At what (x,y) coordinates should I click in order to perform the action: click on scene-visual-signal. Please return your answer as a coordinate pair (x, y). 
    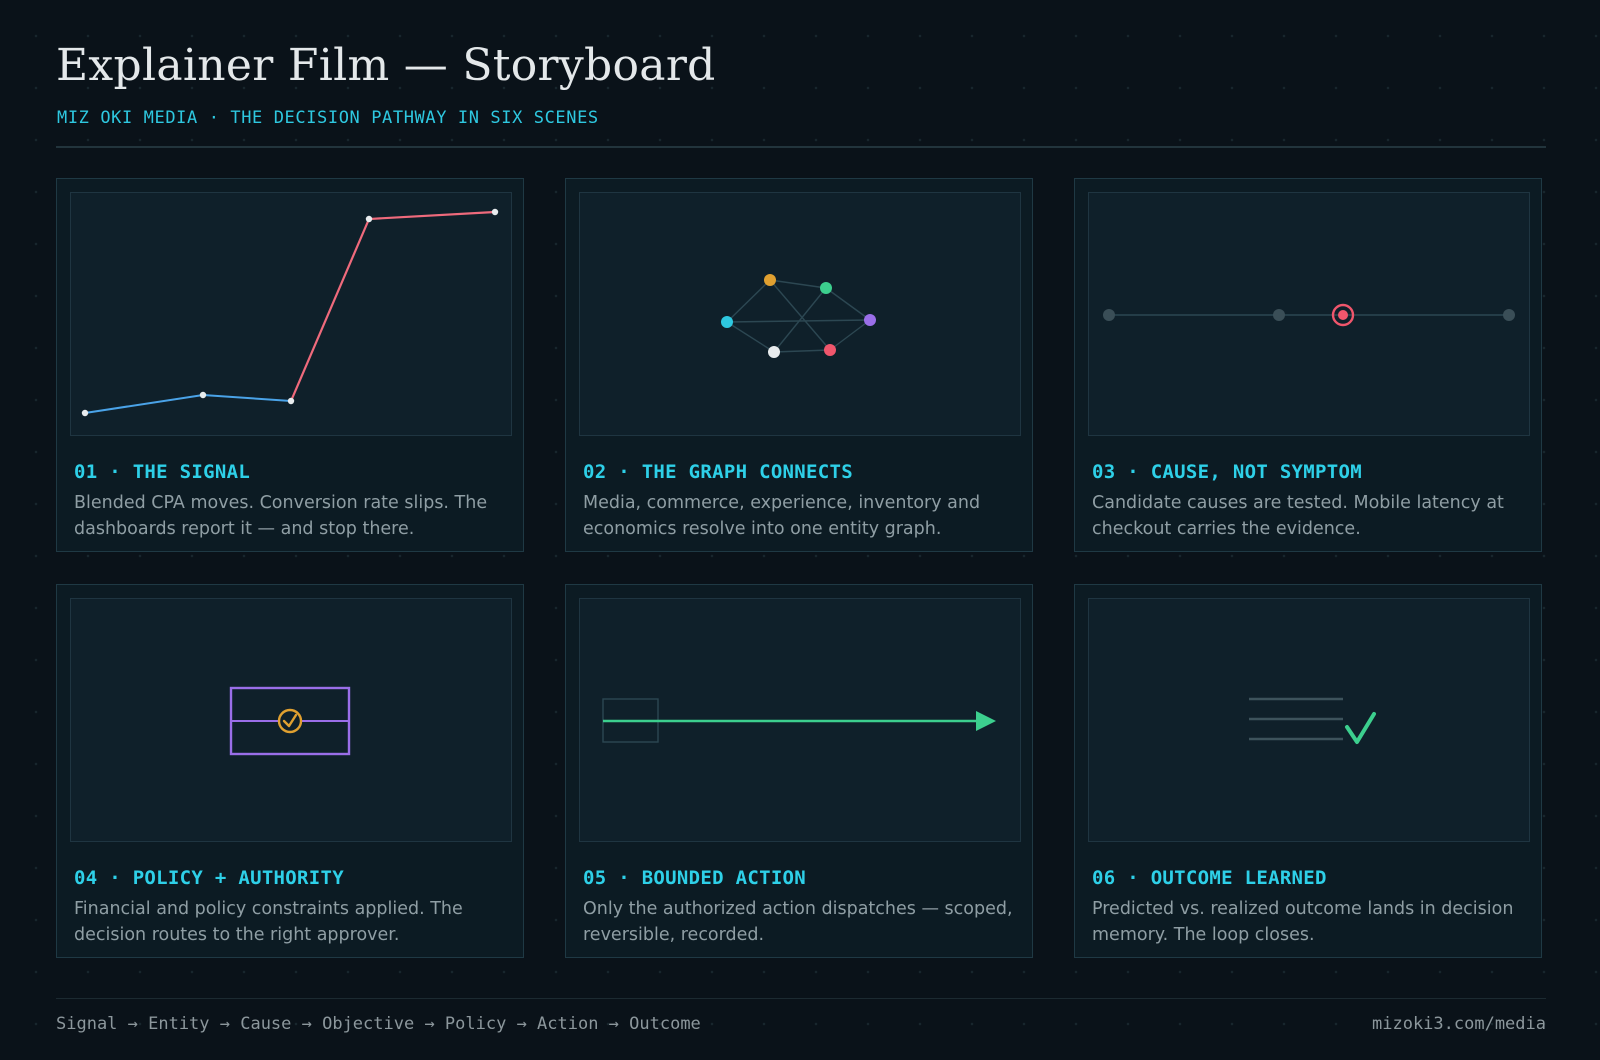
    Looking at the image, I should click on (291, 314).